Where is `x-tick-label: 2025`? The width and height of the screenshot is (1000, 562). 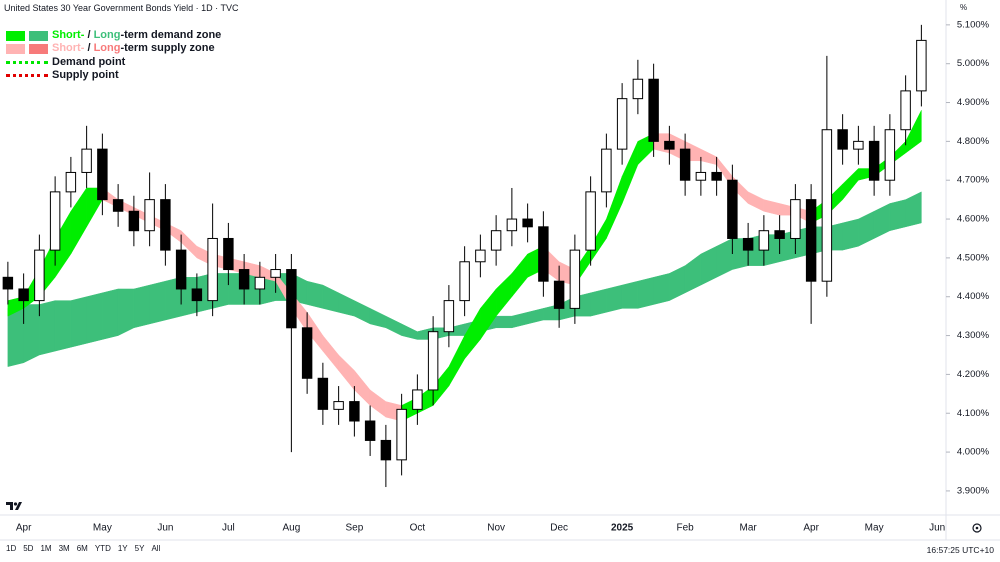
x-tick-label: 2025 is located at coordinates (622, 528).